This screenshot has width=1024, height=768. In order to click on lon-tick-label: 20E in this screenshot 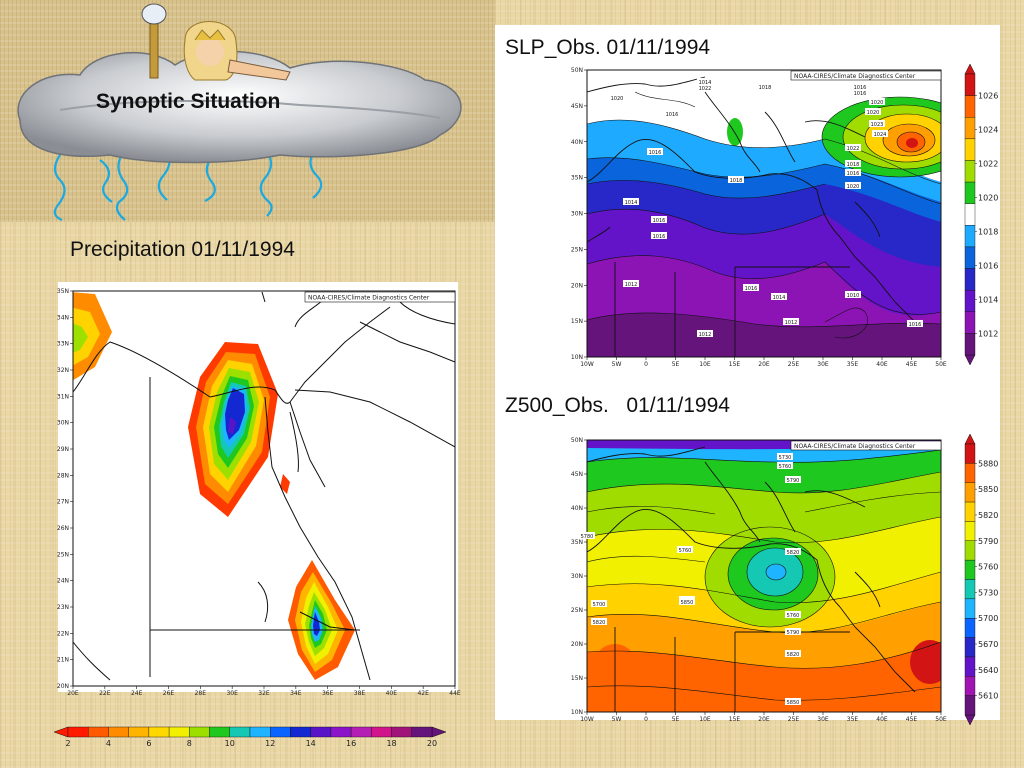, I will do `click(764, 719)`.